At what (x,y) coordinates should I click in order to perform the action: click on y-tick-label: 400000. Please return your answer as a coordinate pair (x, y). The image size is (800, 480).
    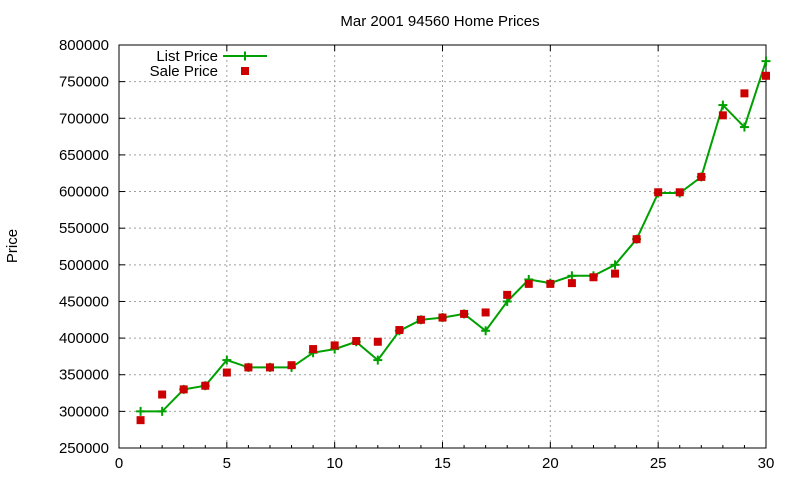
    Looking at the image, I should click on (84, 338).